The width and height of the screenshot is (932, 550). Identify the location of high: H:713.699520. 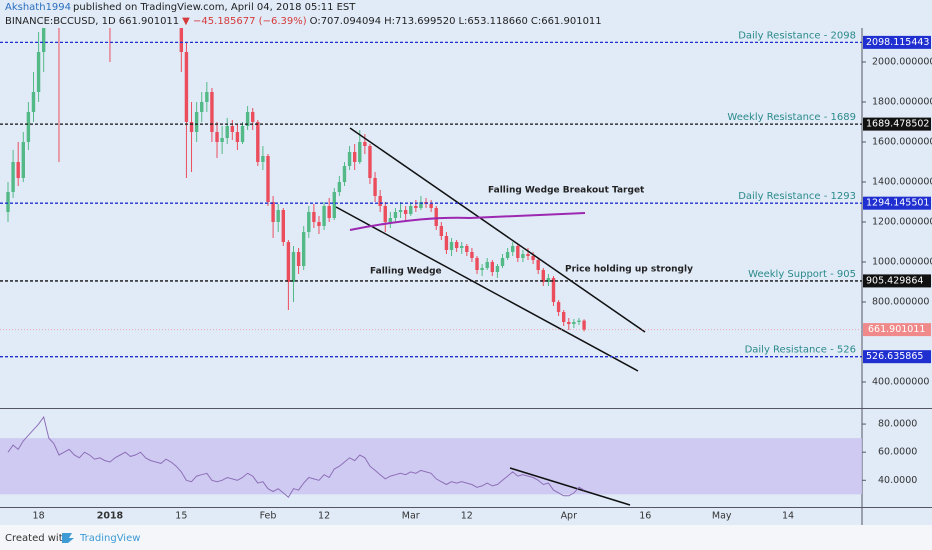
(420, 21).